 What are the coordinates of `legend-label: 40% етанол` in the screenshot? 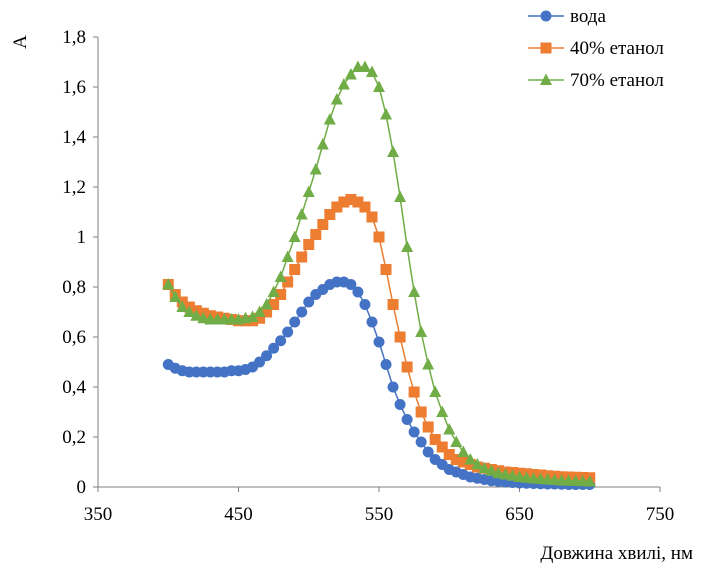 It's located at (617, 48).